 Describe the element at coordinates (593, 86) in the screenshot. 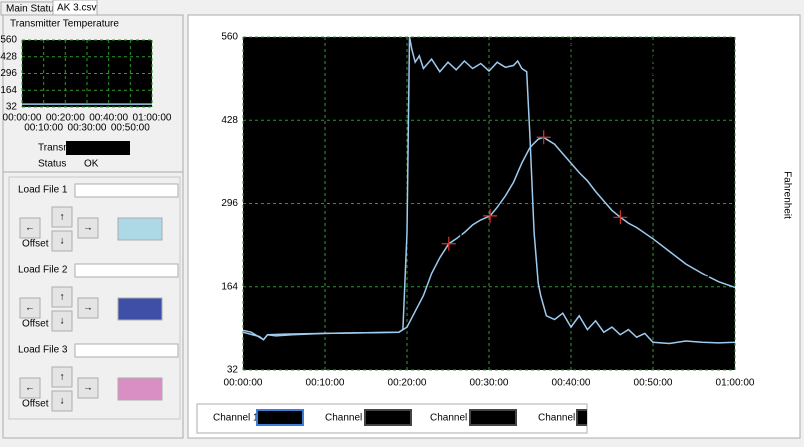

I see `cursor-readout: Cursor 4: 274.1° F 00:46:01` at that location.